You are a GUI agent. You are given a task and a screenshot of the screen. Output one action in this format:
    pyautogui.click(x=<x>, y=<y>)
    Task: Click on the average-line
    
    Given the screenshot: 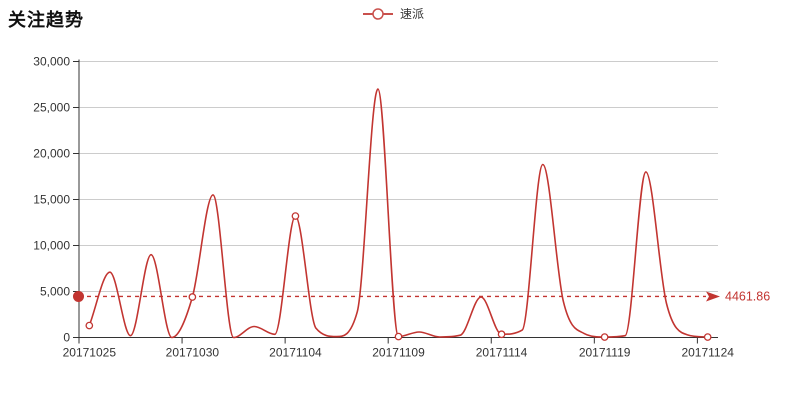 What is the action you would take?
    pyautogui.click(x=396, y=296)
    